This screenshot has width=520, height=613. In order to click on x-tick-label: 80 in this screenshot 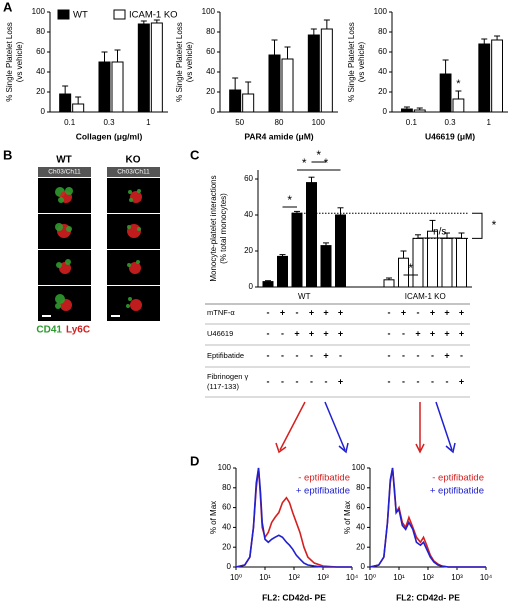, I will do `click(279, 122)`.